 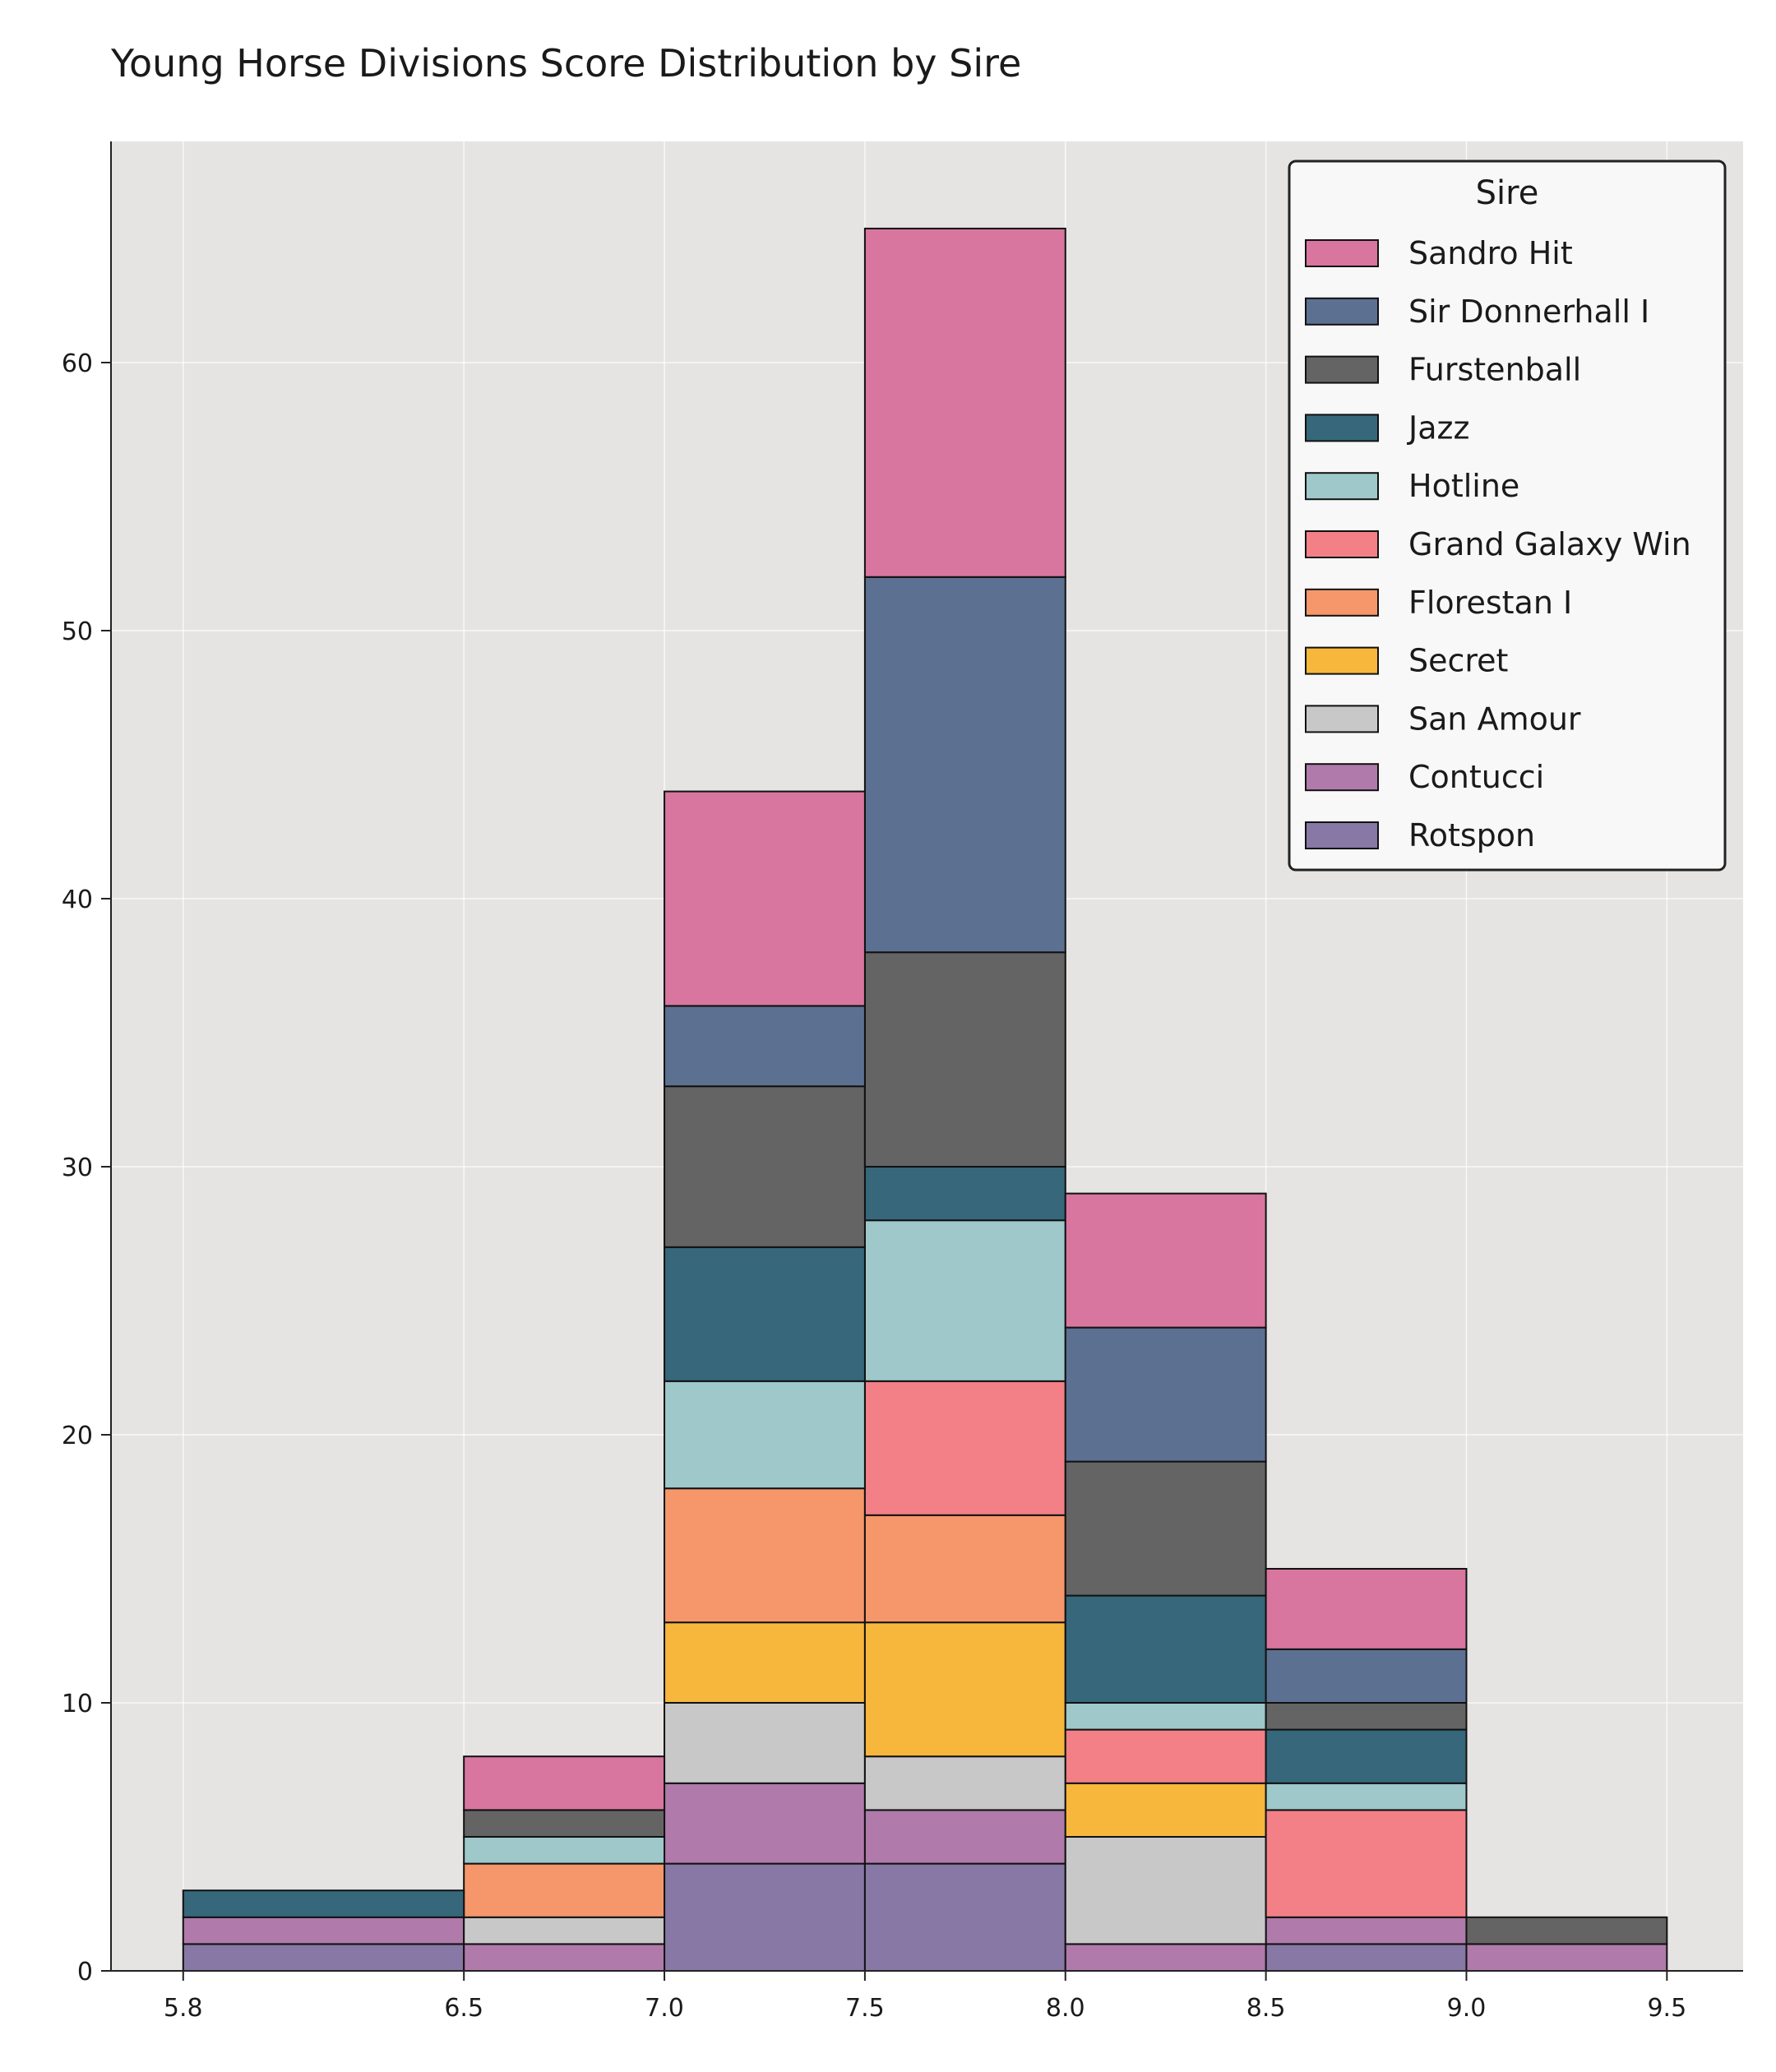 What do you see at coordinates (1342, 719) in the screenshot?
I see `legend-swatch-san-amour` at bounding box center [1342, 719].